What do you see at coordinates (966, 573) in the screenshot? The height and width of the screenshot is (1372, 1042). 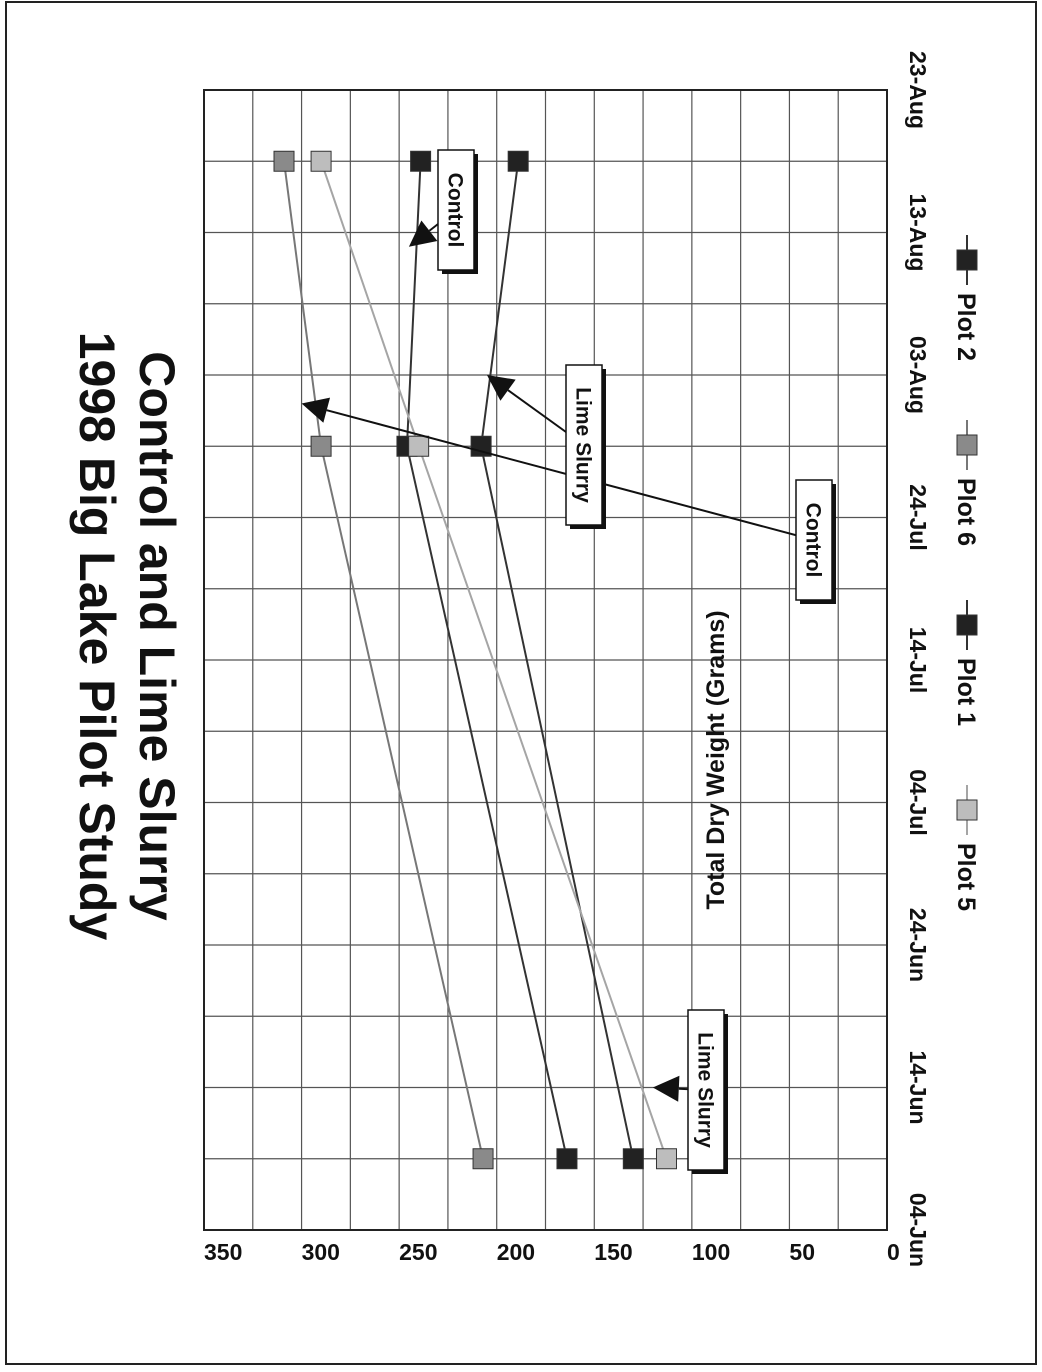 I see `legend: Plot 2 Plot 6 Plot 1 Plot 5` at bounding box center [966, 573].